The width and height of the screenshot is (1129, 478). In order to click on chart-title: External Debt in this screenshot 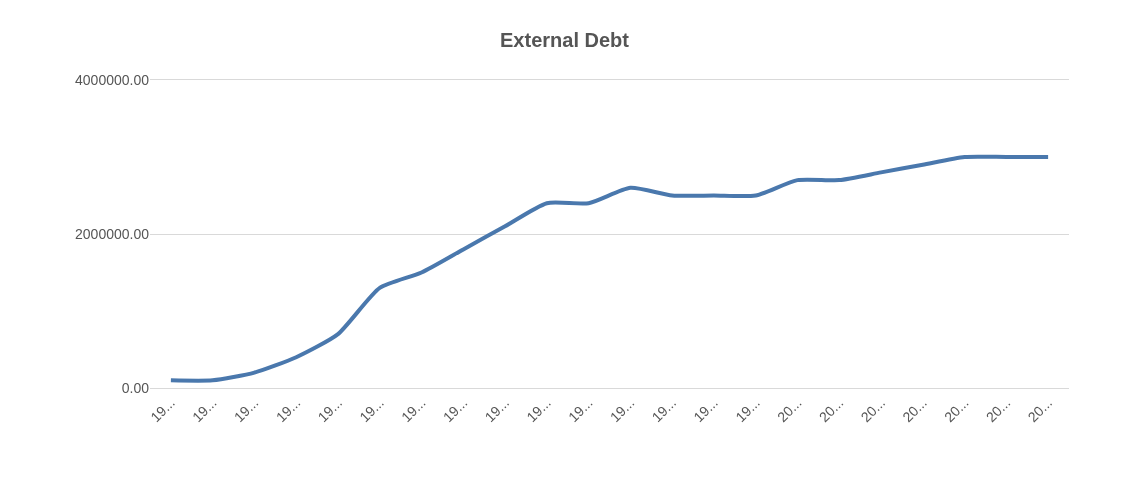, I will do `click(565, 40)`.